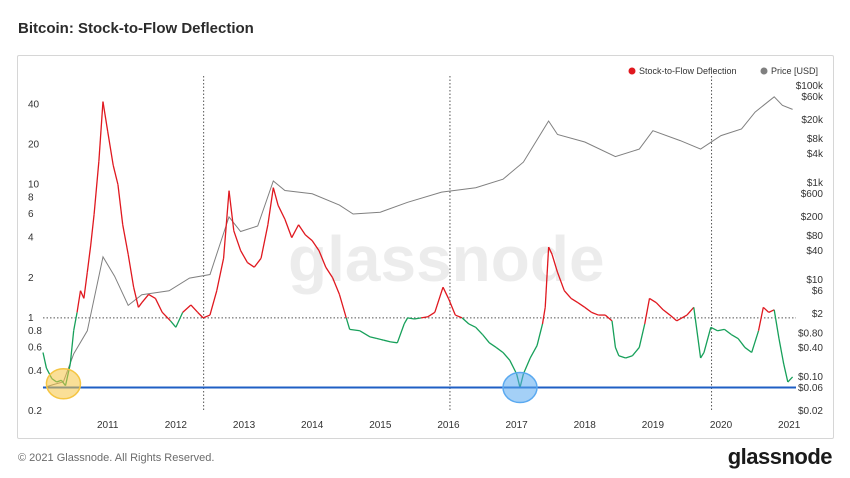  Describe the element at coordinates (31, 214) in the screenshot. I see `left-tick-label: 6` at that location.